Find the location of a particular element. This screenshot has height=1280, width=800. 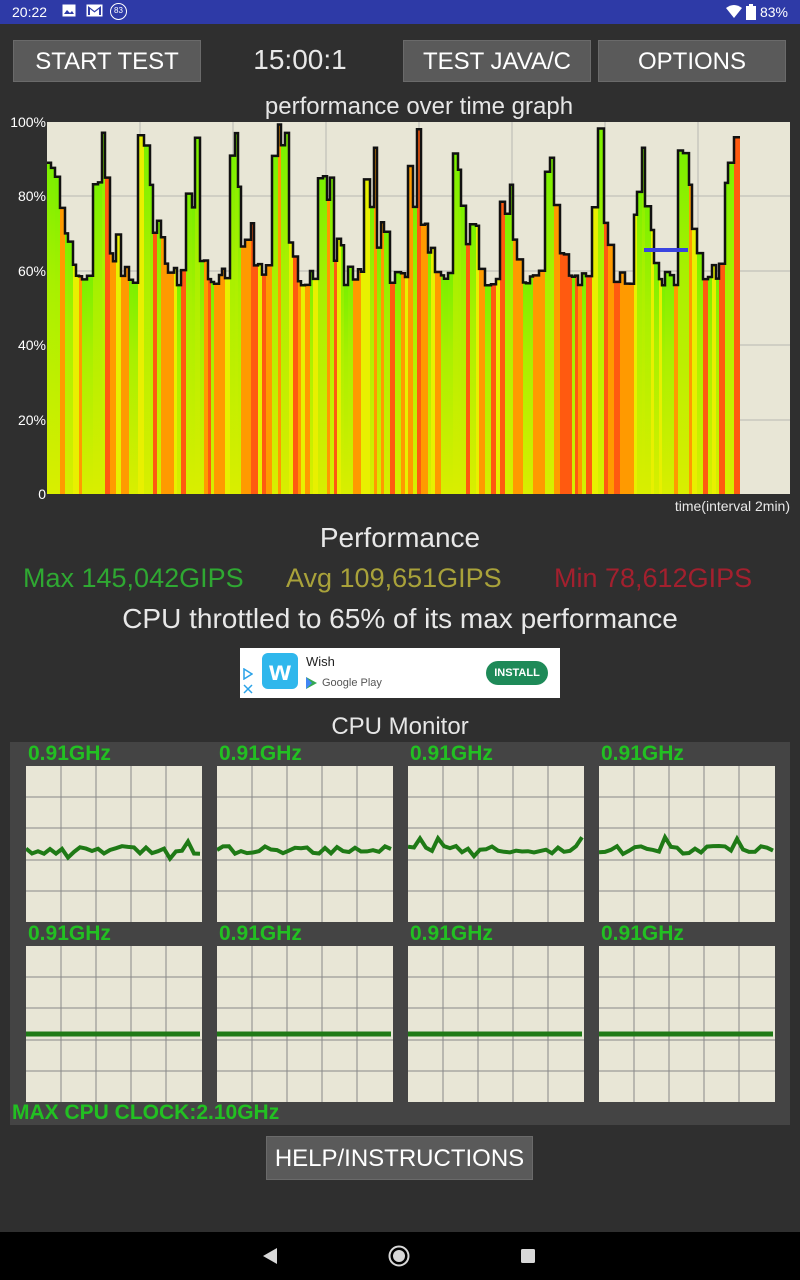

y-tick-80: 80% is located at coordinates (31, 196).